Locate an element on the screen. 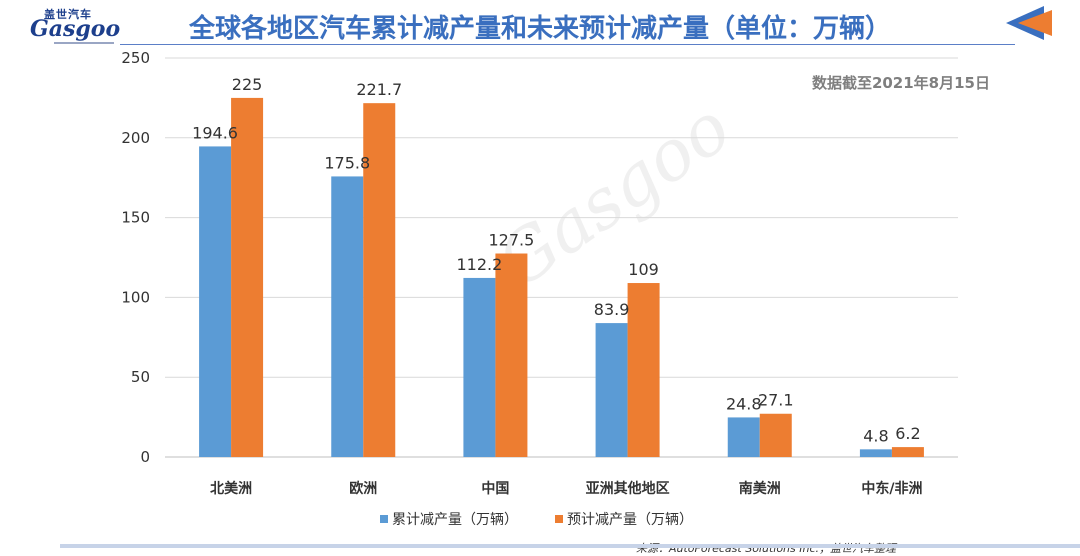 The width and height of the screenshot is (1080, 556). data-label-forecast: 127.5 is located at coordinates (512, 240).